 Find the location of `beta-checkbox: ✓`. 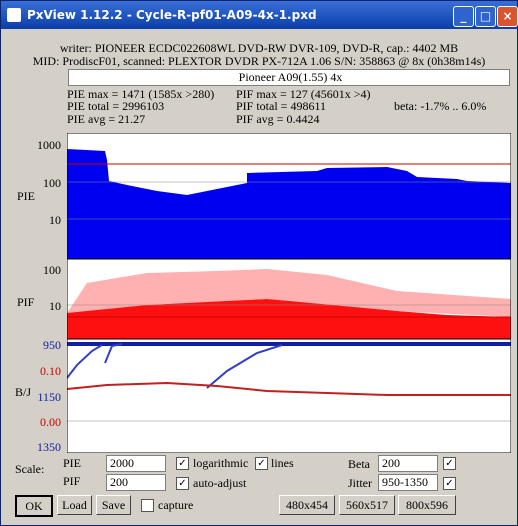

beta-checkbox: ✓ is located at coordinates (449, 463).